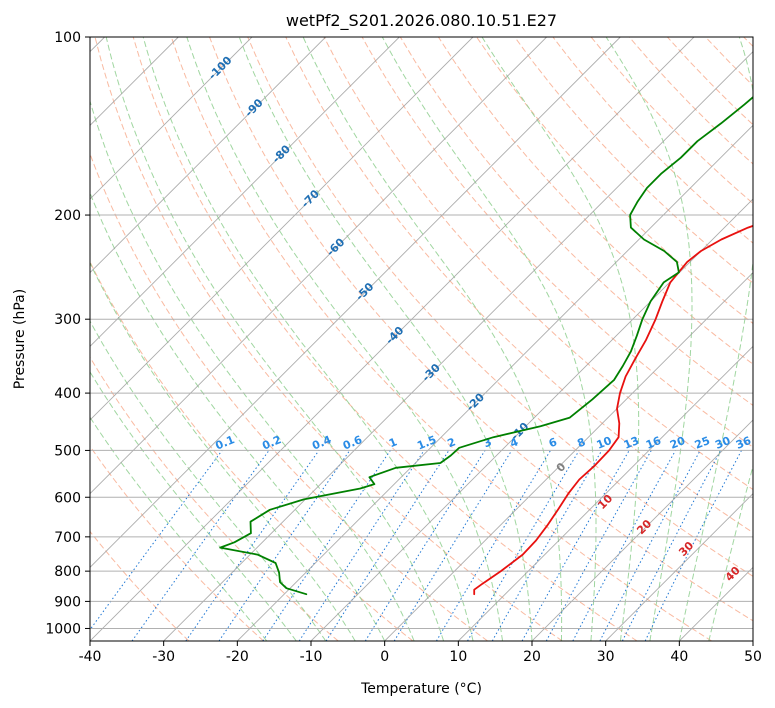  What do you see at coordinates (606, 657) in the screenshot?
I see `x-tick-label: 30` at bounding box center [606, 657].